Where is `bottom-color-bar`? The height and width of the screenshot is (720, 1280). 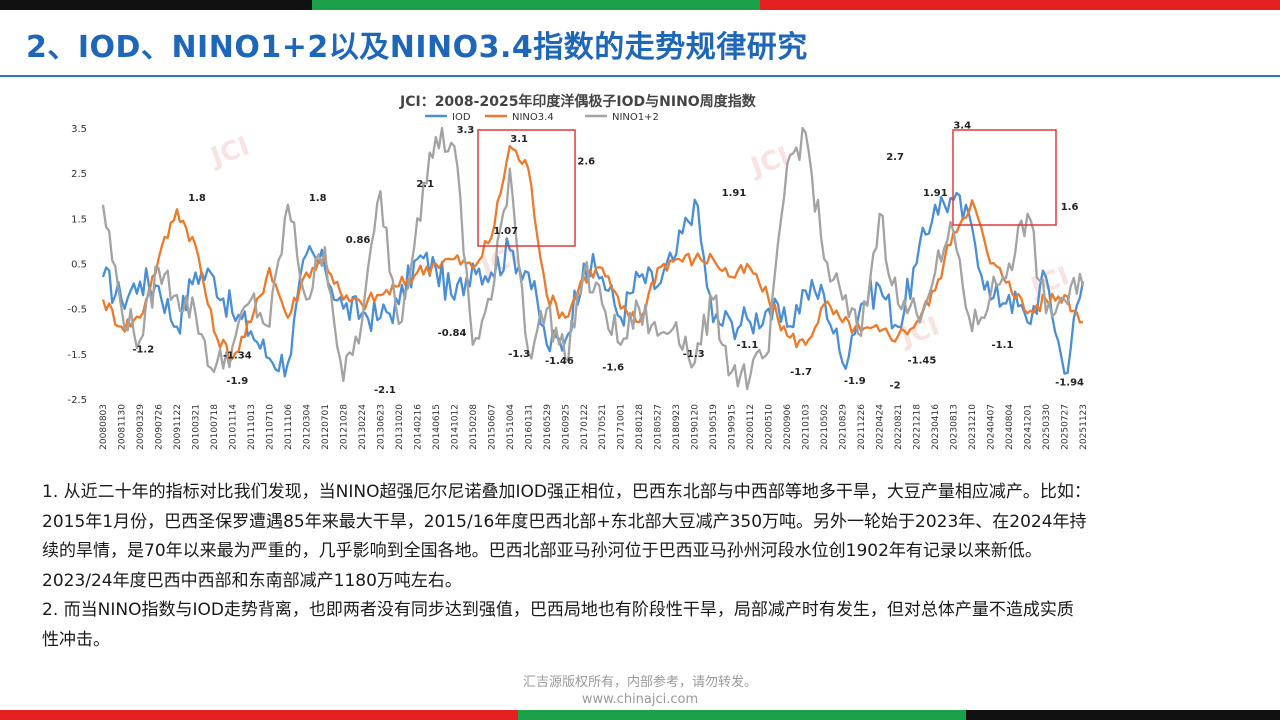 bottom-color-bar is located at coordinates (640, 715).